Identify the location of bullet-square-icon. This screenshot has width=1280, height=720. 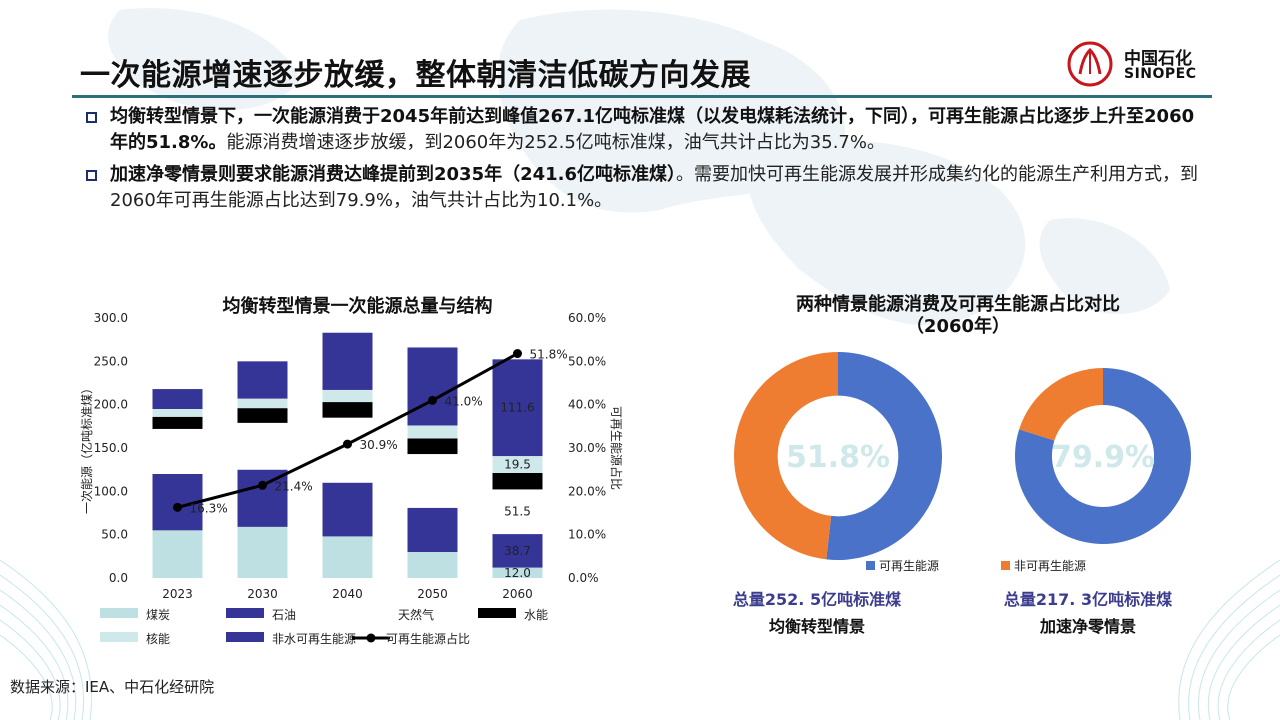
(91, 117).